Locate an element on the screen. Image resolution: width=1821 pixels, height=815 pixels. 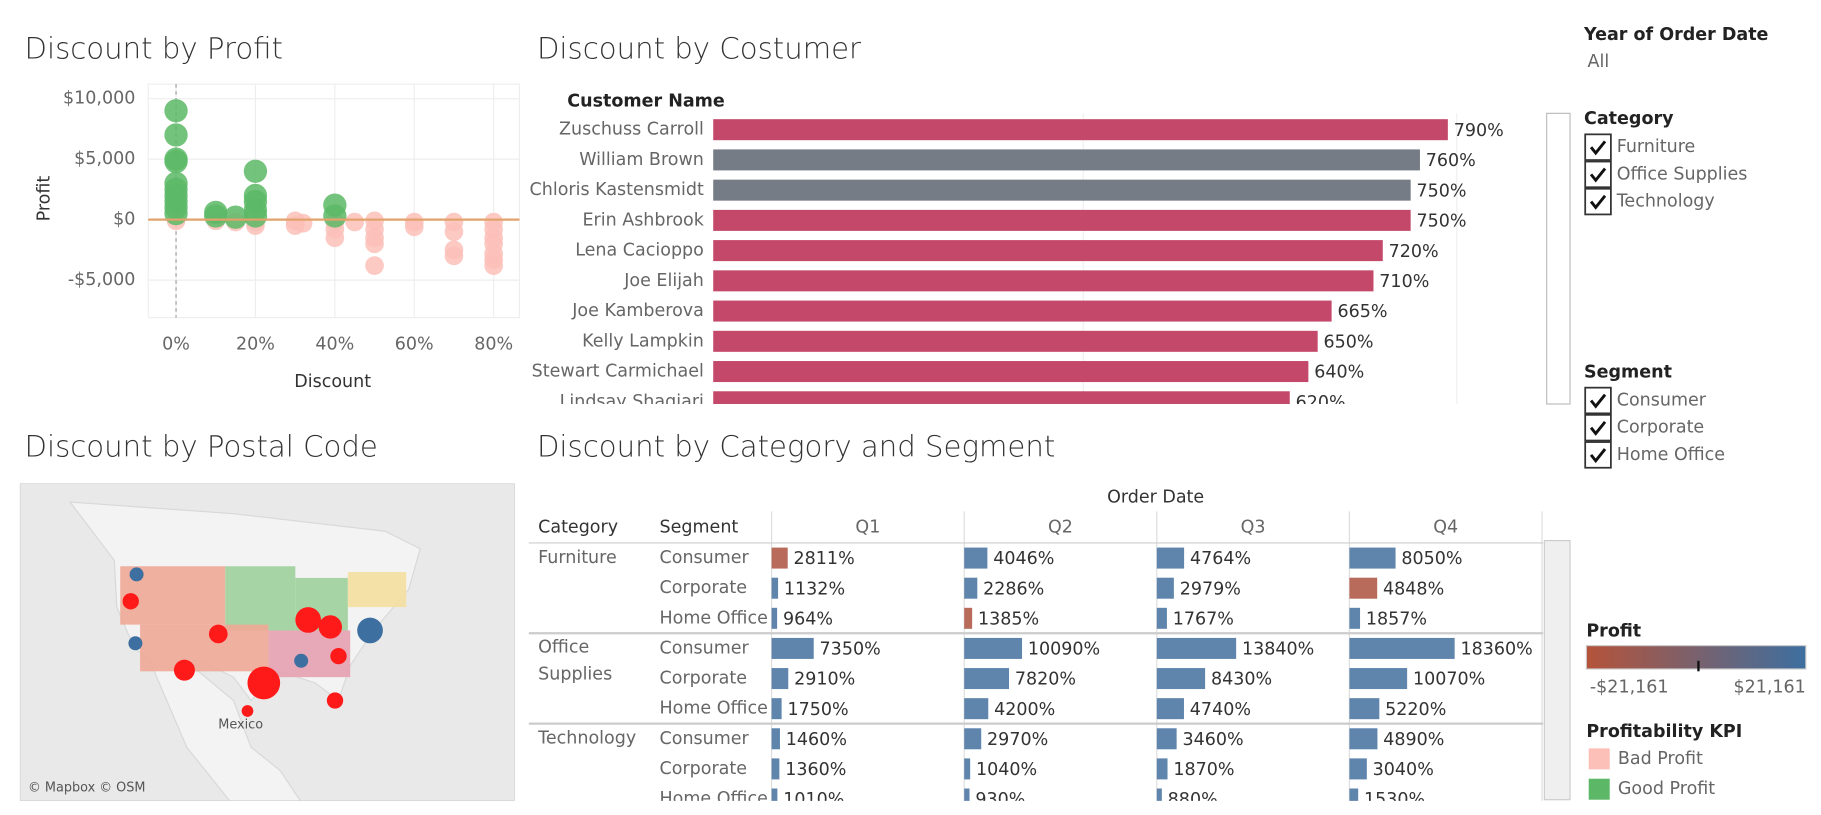
value-label: 2811% is located at coordinates (824, 559).